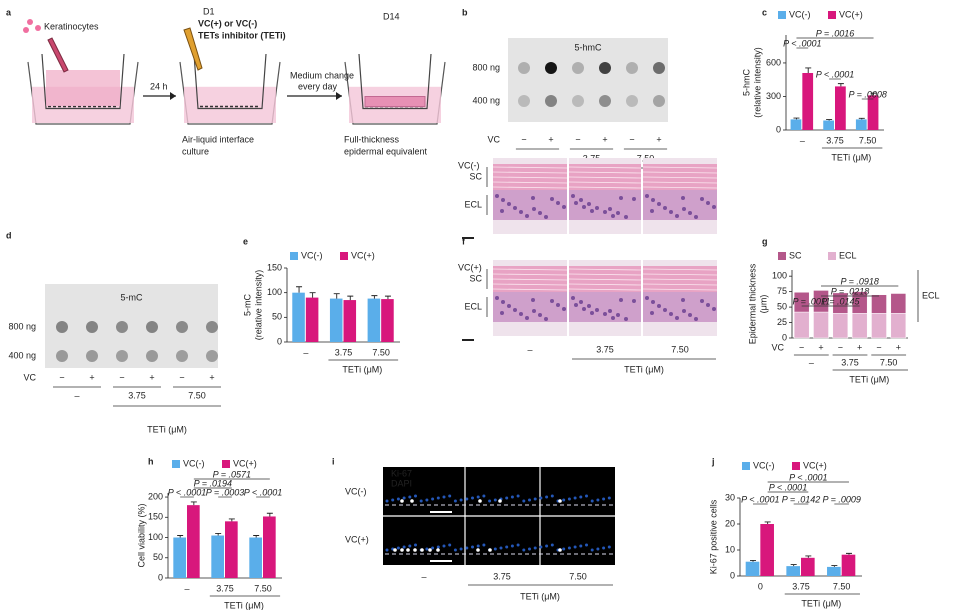 This screenshot has height=610, width=960. Describe the element at coordinates (465, 12) in the screenshot. I see `panel-letter: b` at that location.